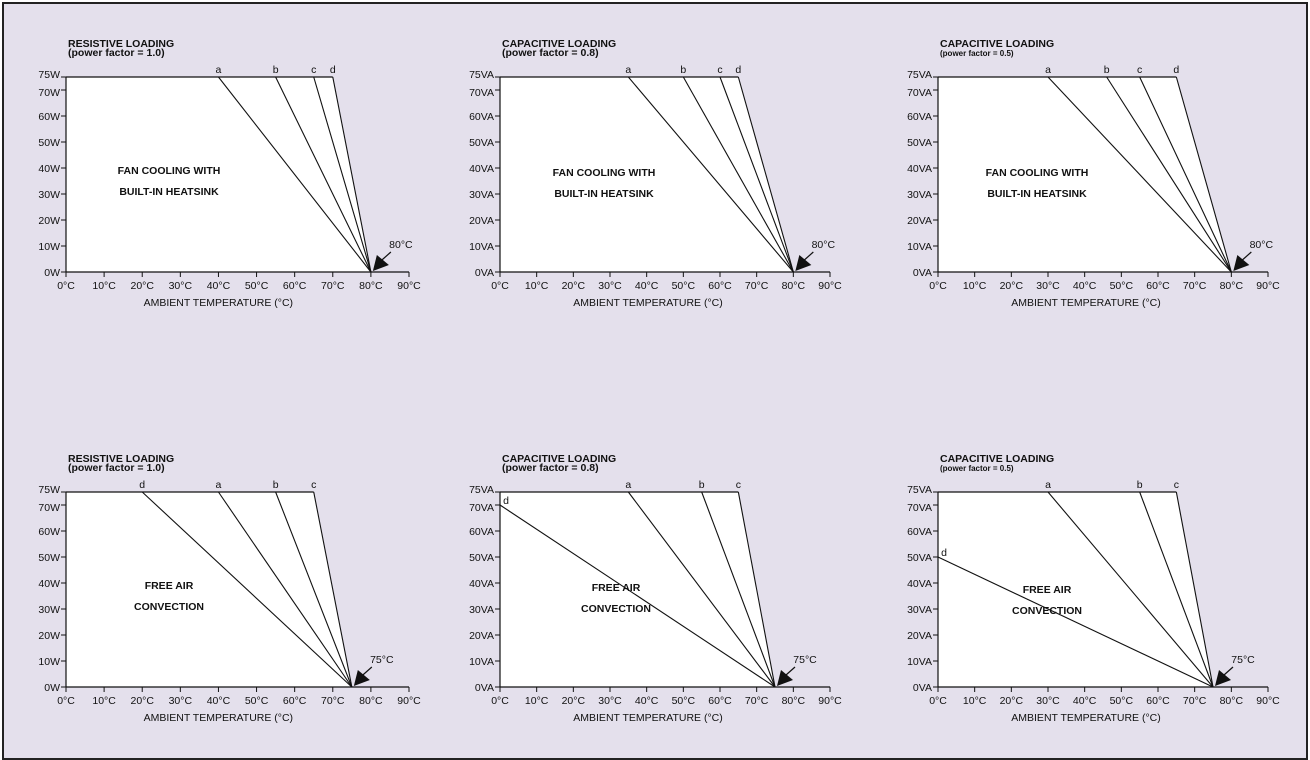 Image resolution: width=1310 pixels, height=760 pixels. I want to click on curve-label-c: c, so click(738, 485).